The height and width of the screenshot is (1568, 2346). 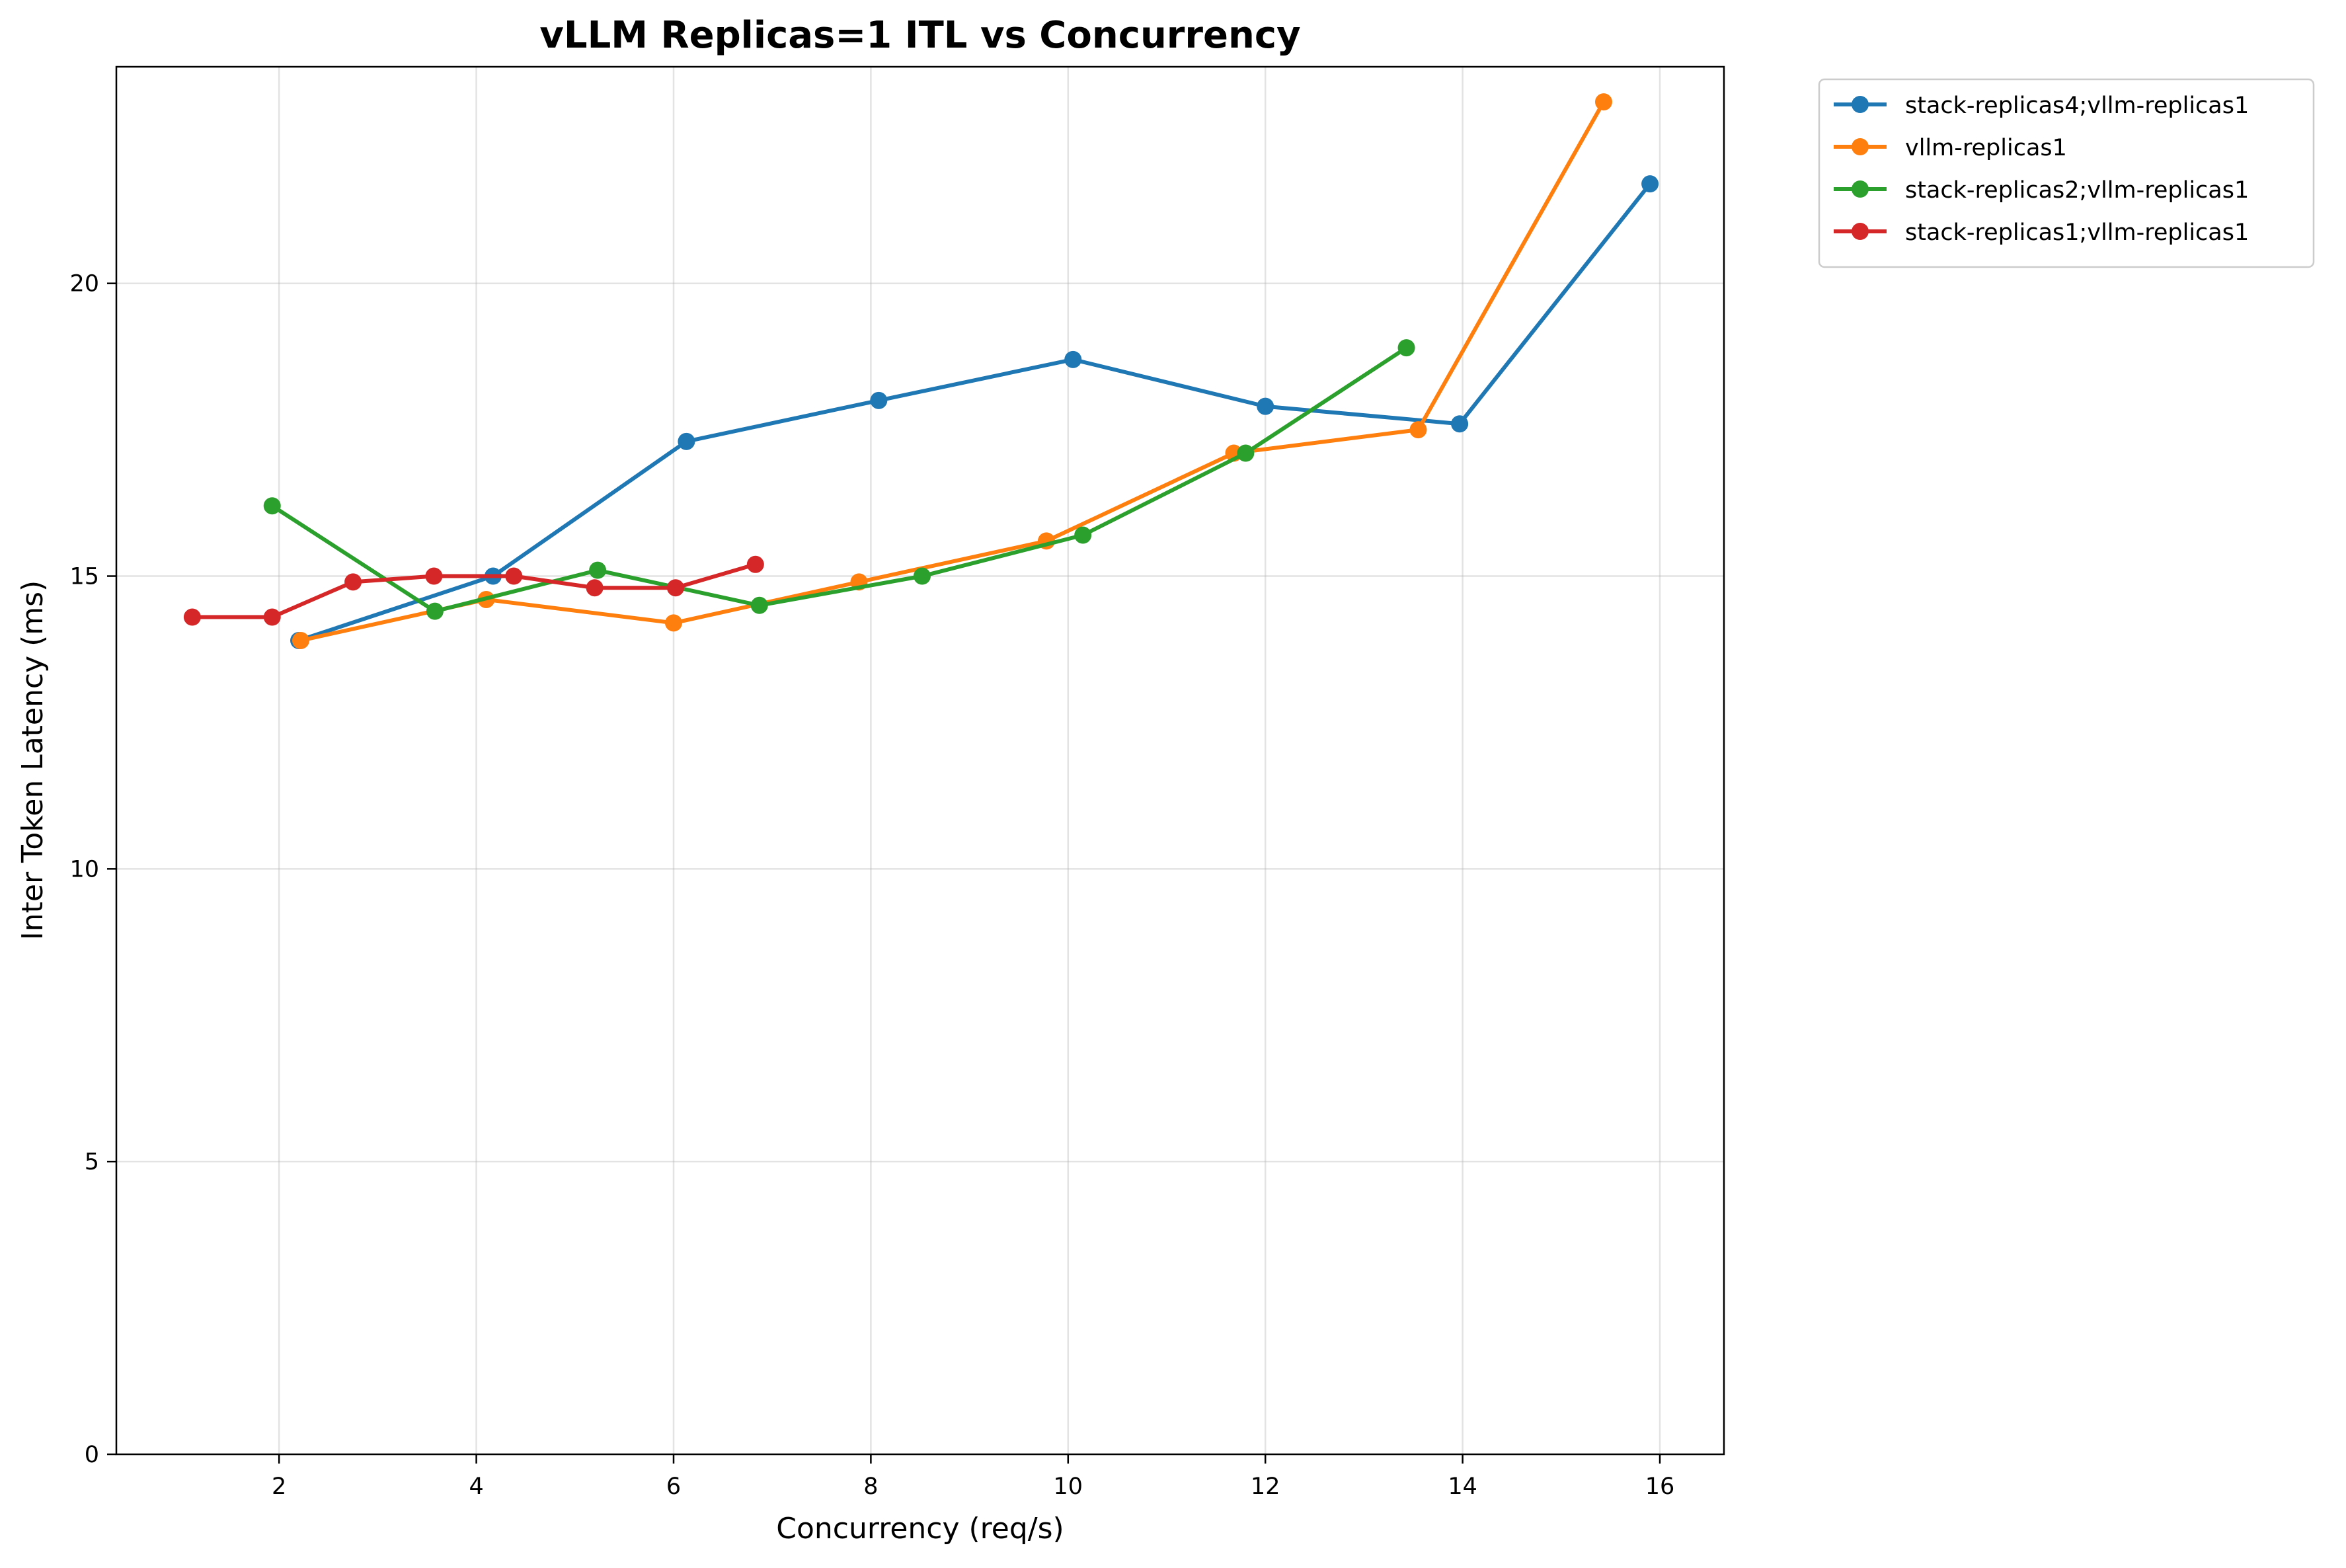 I want to click on x-tick-label: 14, so click(x=1462, y=1486).